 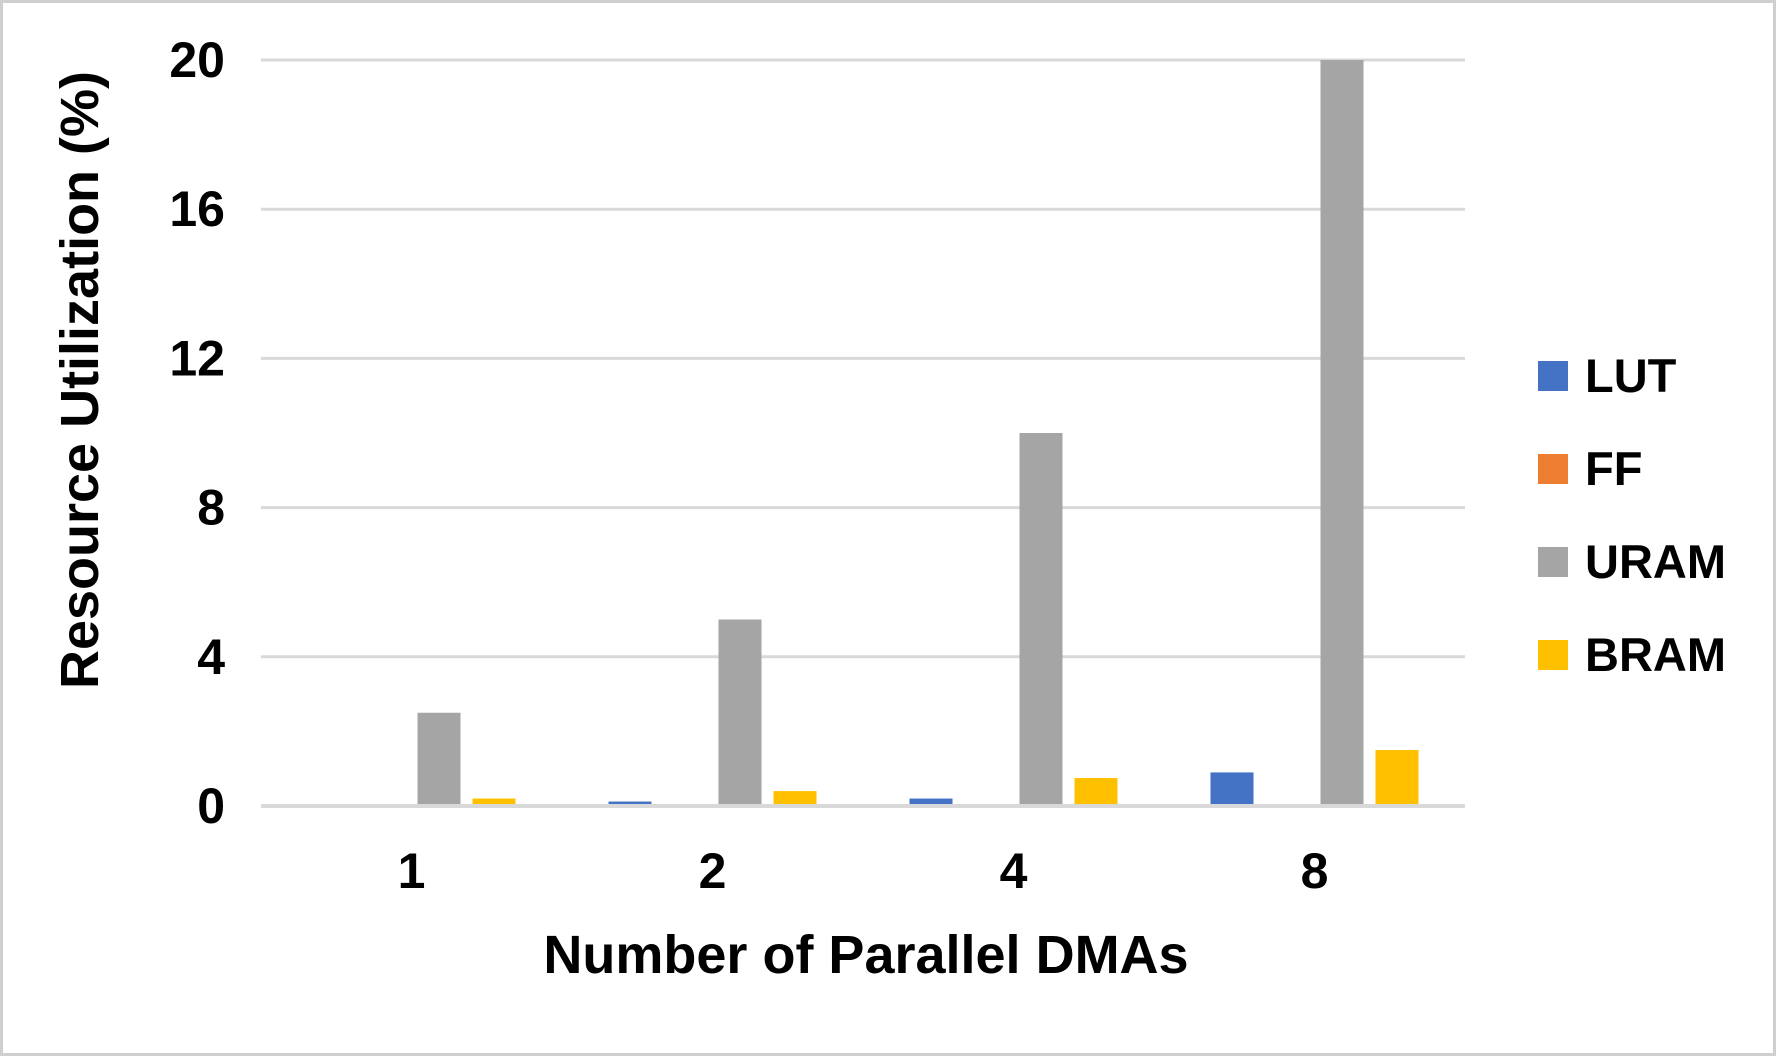 What do you see at coordinates (211, 508) in the screenshot?
I see `y-tick-label: 8` at bounding box center [211, 508].